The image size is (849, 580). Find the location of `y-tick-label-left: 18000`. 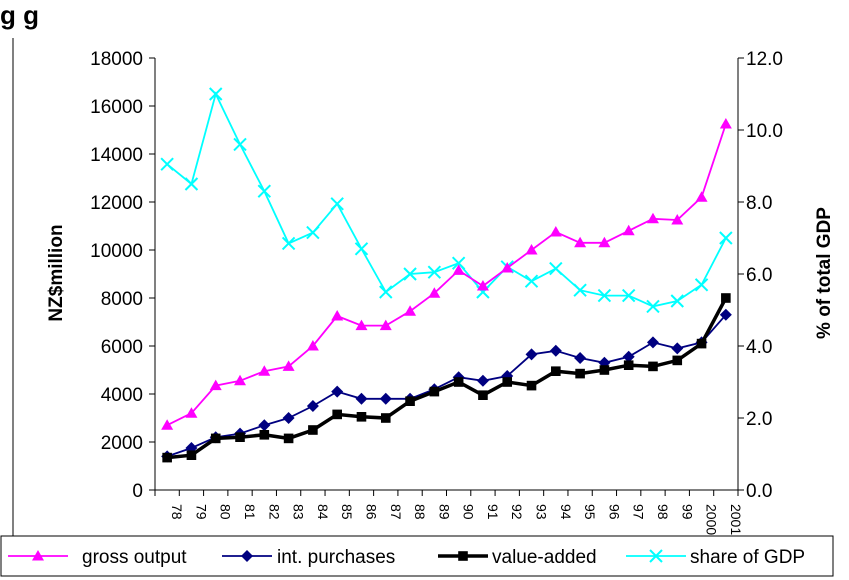

y-tick-label-left: 18000 is located at coordinates (116, 59).